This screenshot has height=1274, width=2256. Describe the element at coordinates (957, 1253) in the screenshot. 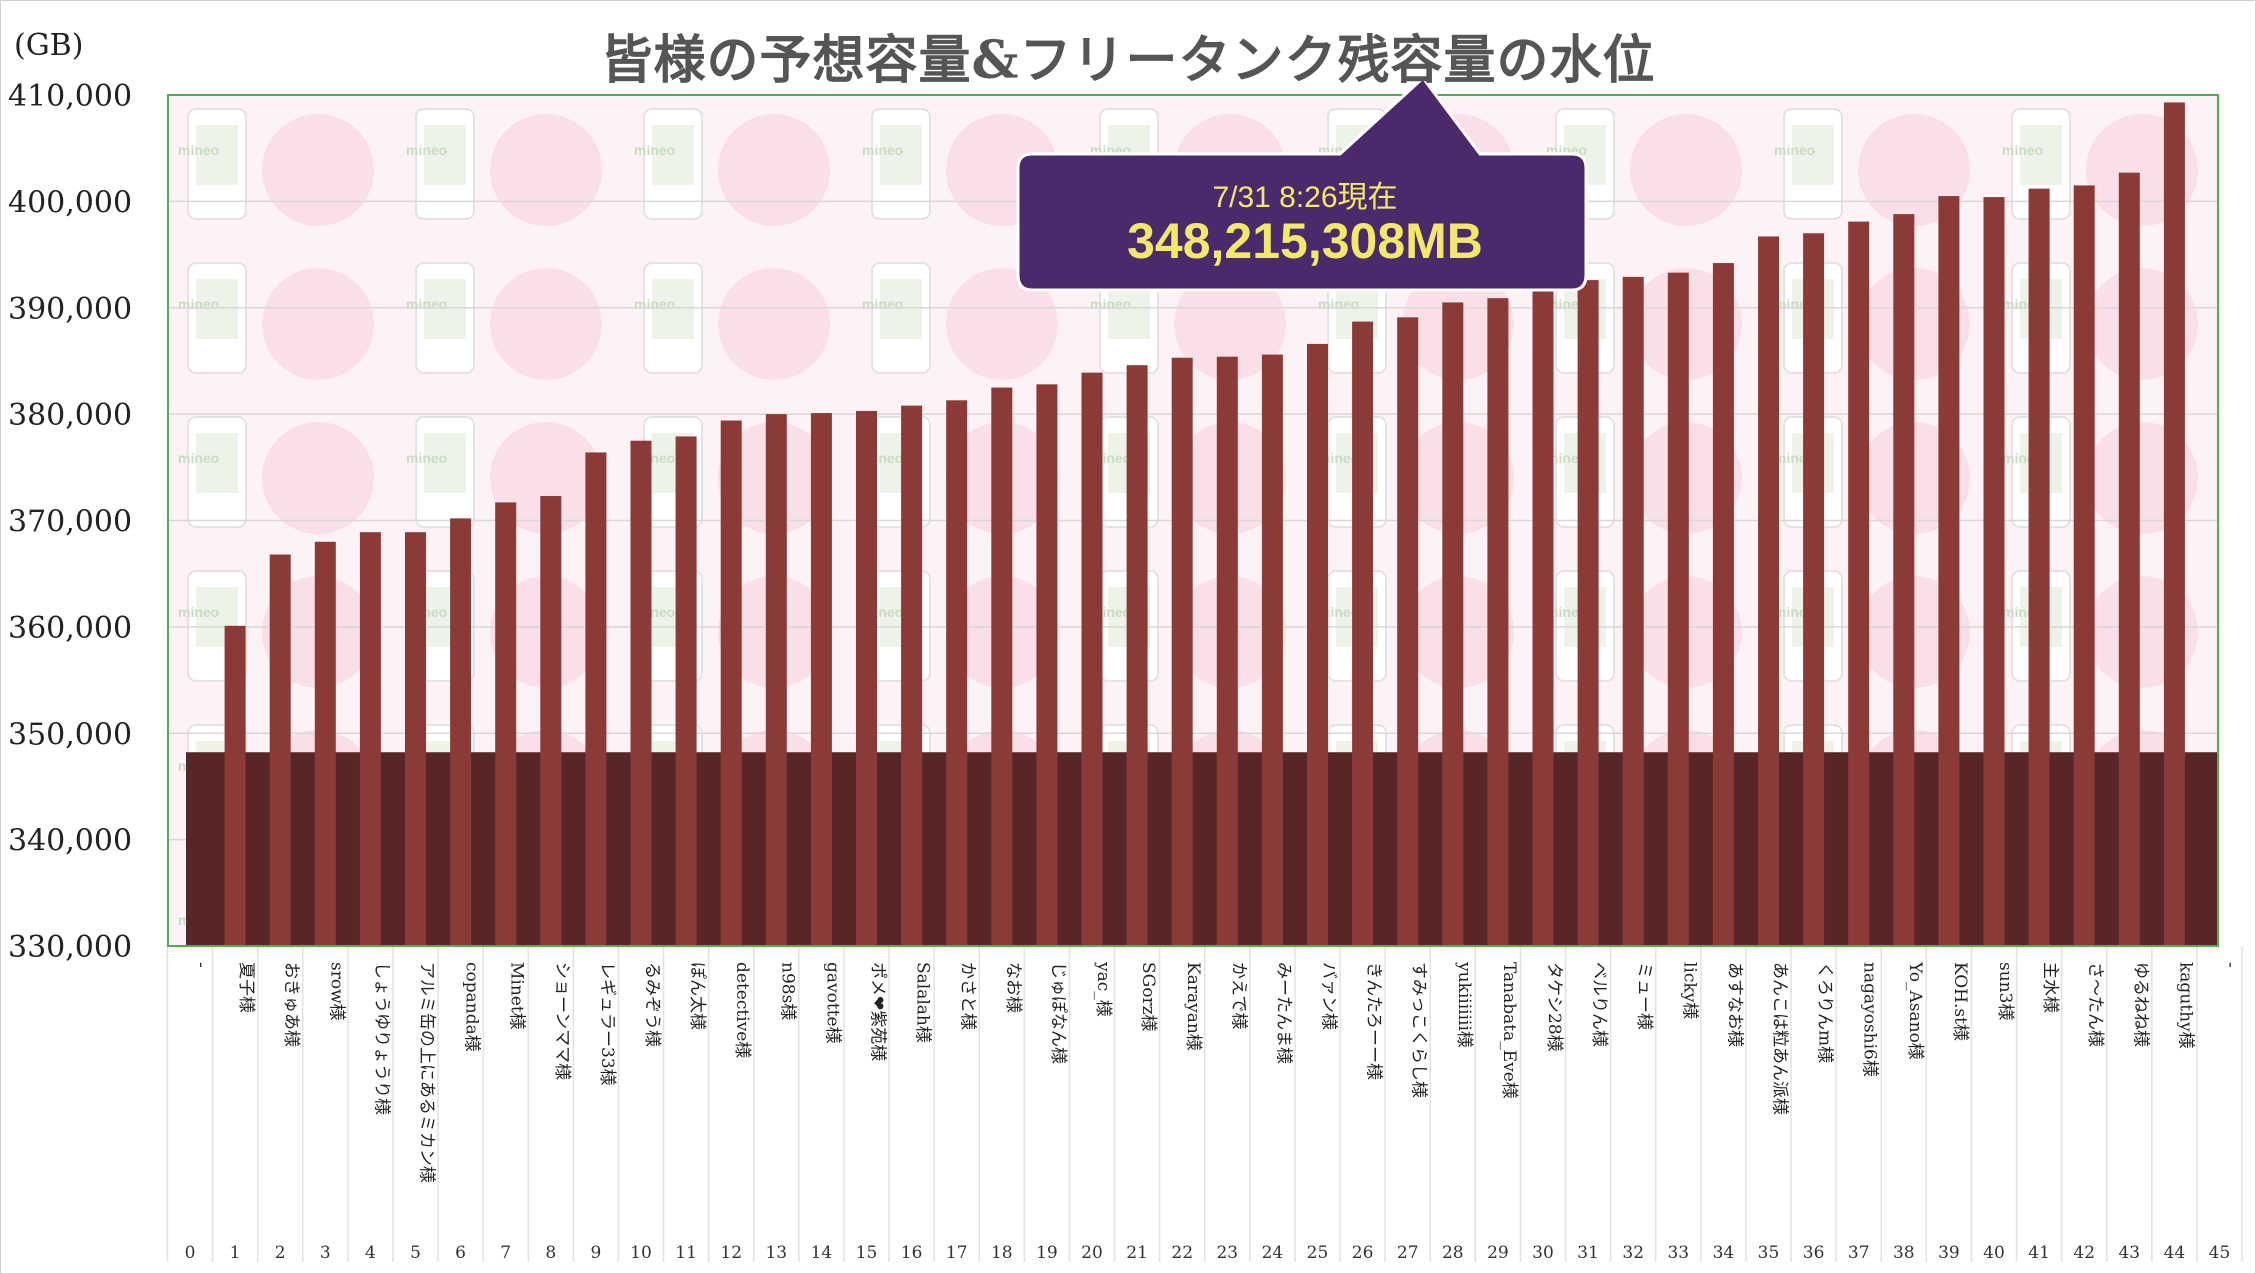

I see `x-index-label: 17` at that location.